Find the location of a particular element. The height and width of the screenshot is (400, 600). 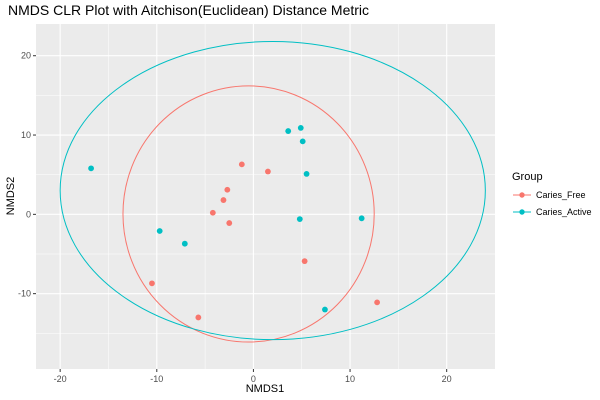

legend-title: Group is located at coordinates (527, 177).